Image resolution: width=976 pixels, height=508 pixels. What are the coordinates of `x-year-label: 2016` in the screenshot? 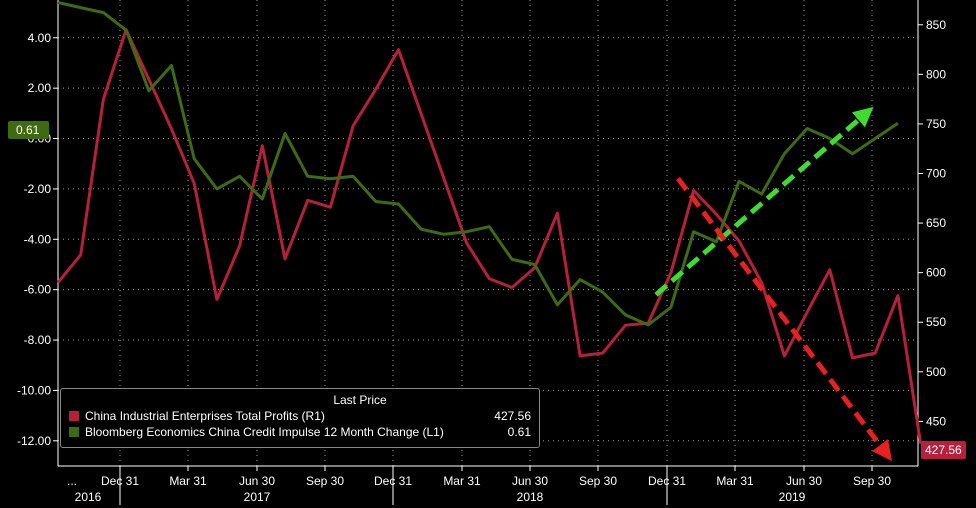 It's located at (88, 497).